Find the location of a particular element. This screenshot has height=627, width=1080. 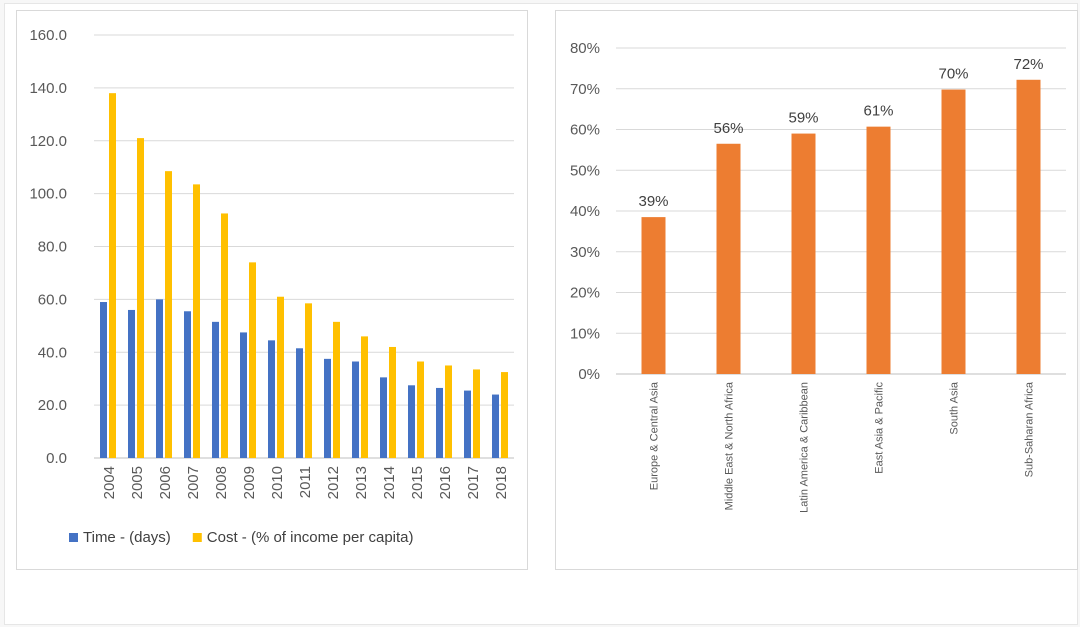

y-tick-label: 20% is located at coordinates (585, 293).